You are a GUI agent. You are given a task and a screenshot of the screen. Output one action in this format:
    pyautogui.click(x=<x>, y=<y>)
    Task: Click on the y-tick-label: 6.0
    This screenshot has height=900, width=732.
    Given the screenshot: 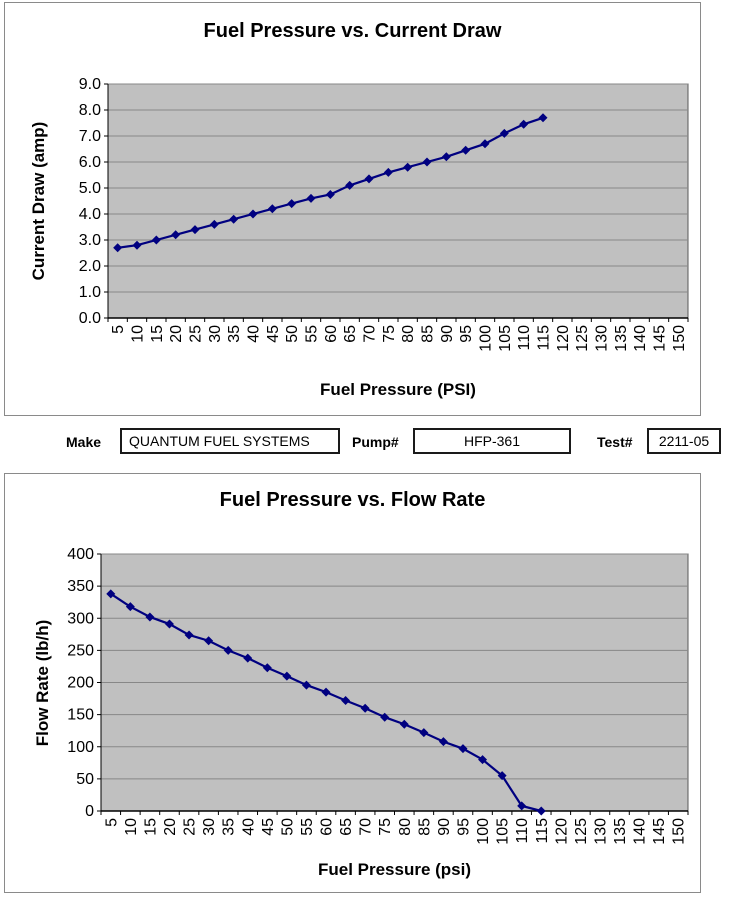 What is the action you would take?
    pyautogui.click(x=90, y=162)
    